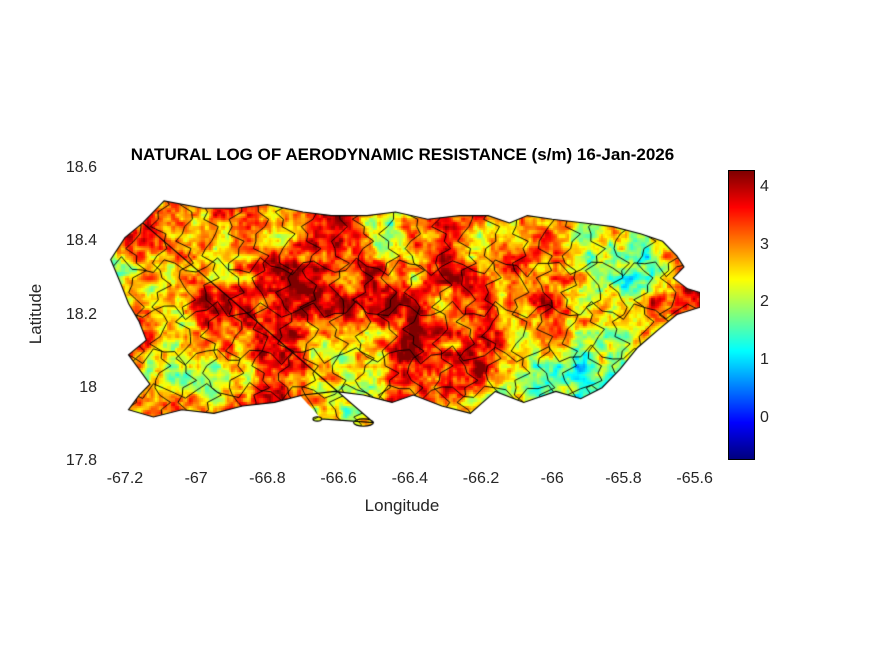 The image size is (875, 656). What do you see at coordinates (694, 478) in the screenshot?
I see `x-tick-label: -65.6` at bounding box center [694, 478].